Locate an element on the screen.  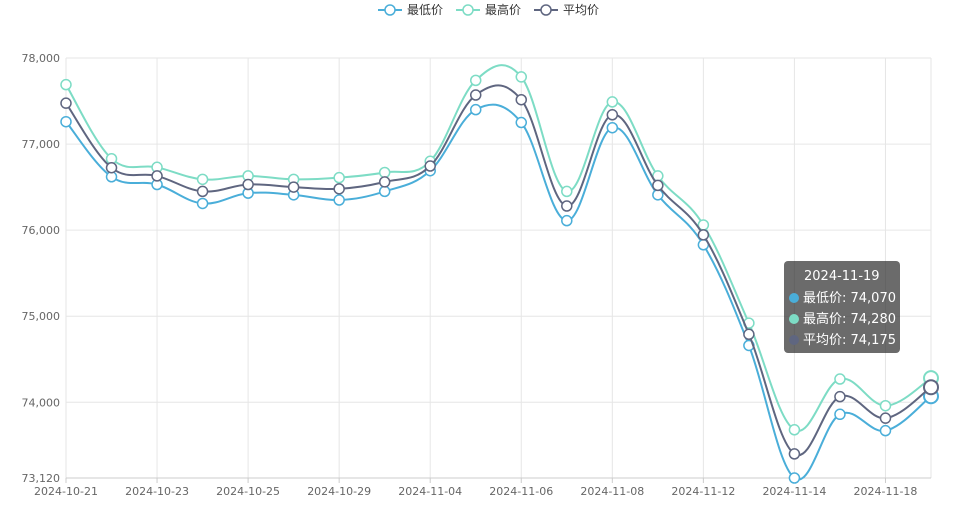
x-tick-label: 2024-10-25 is located at coordinates (248, 491).